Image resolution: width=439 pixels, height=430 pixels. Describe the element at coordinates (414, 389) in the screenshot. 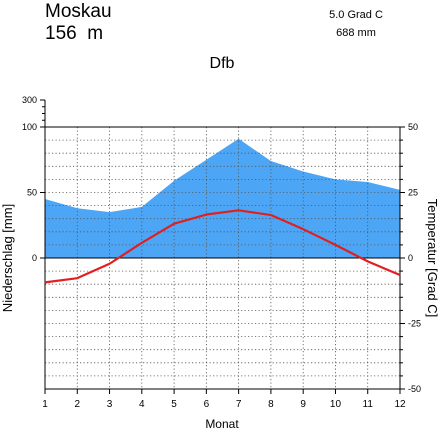

I see `temp-tick-label--50: -50` at that location.